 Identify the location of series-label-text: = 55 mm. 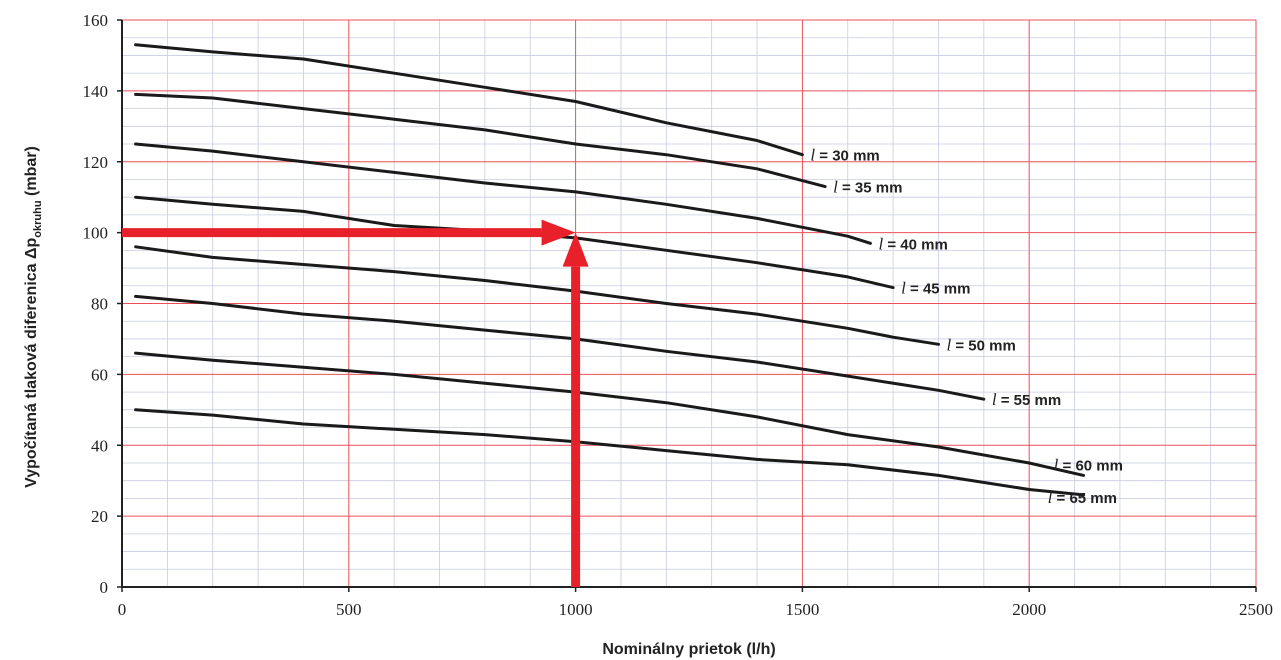
(1029, 400).